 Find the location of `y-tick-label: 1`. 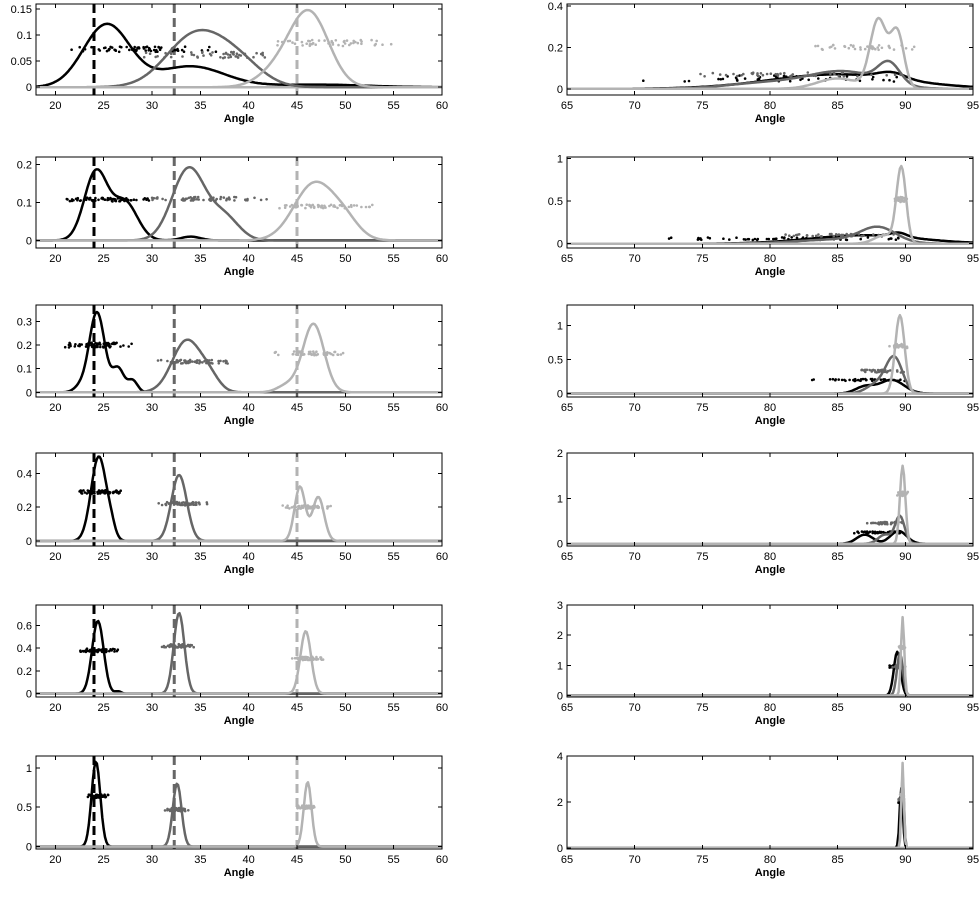

y-tick-label: 1 is located at coordinates (560, 160).